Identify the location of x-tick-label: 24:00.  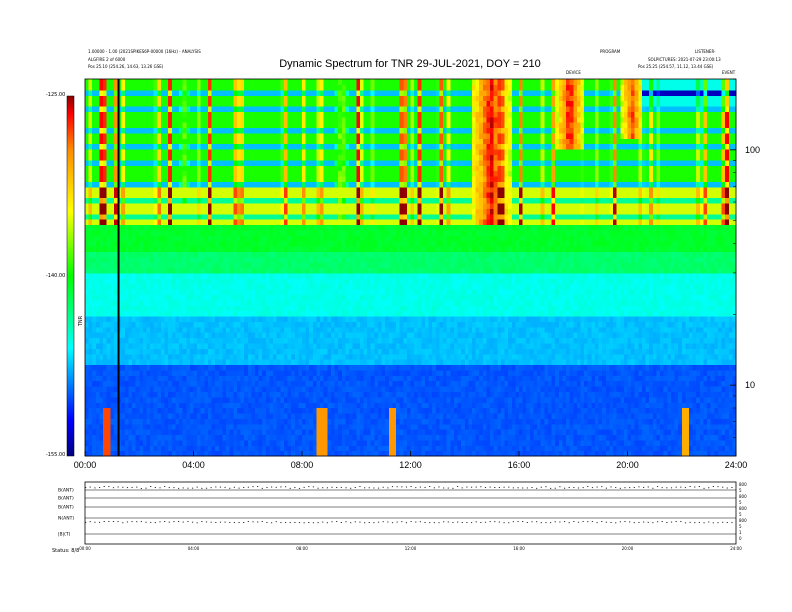
(736, 465).